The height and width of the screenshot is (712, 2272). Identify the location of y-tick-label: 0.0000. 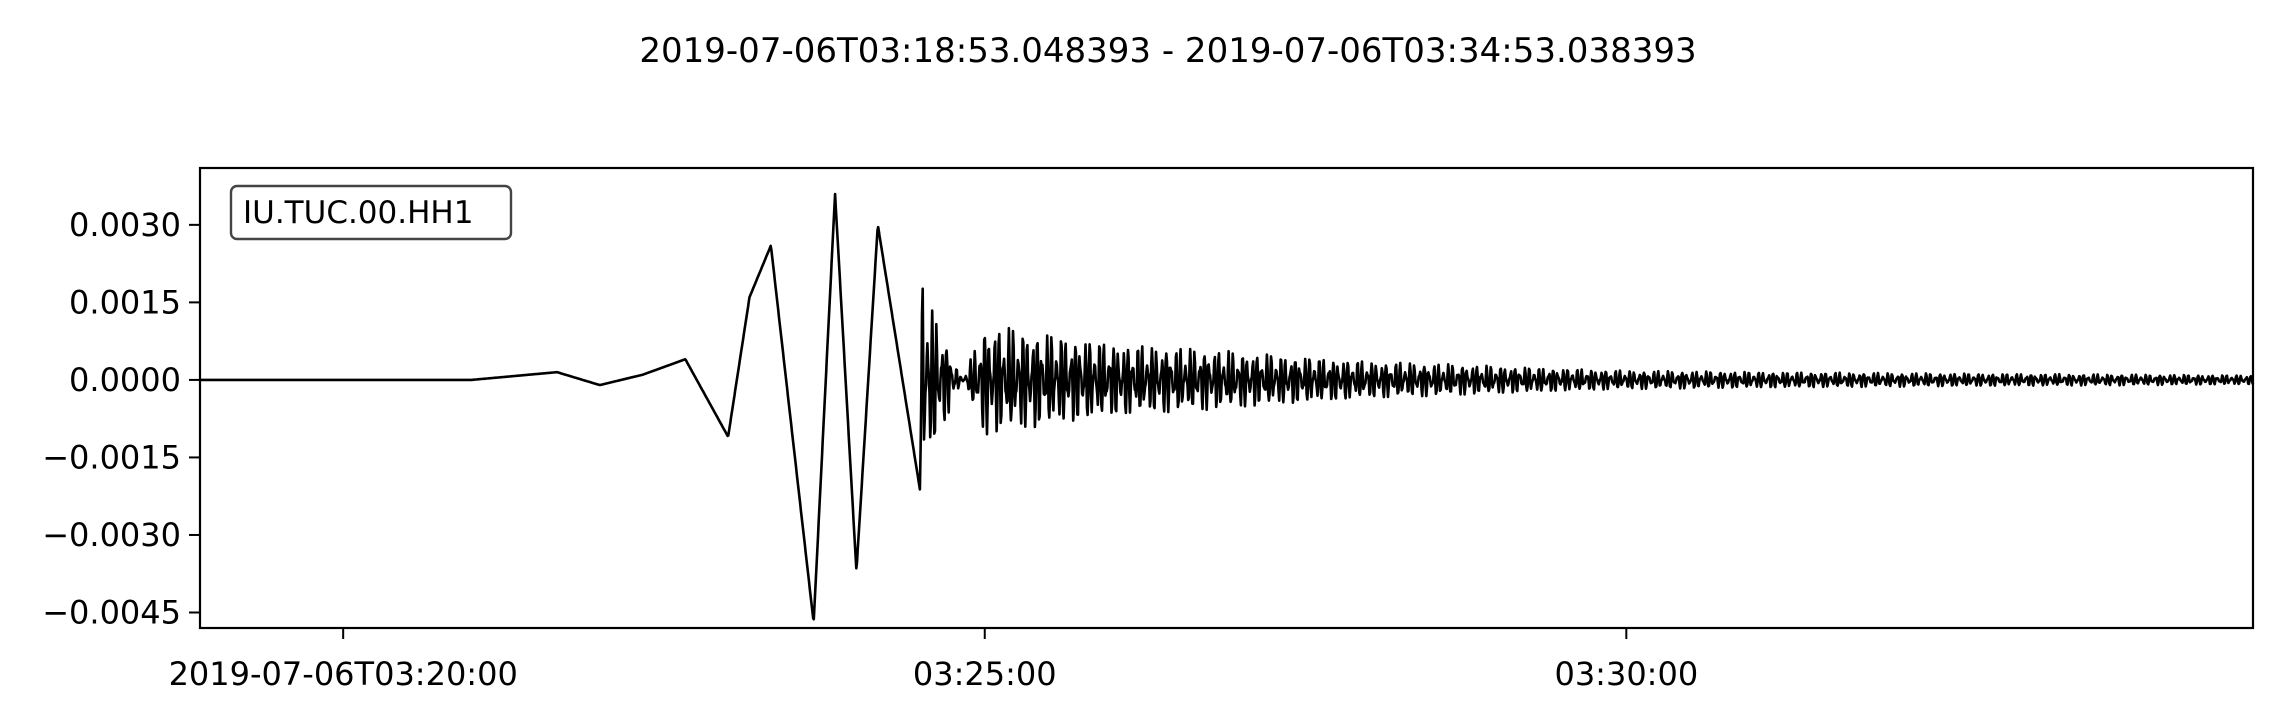
(125, 380).